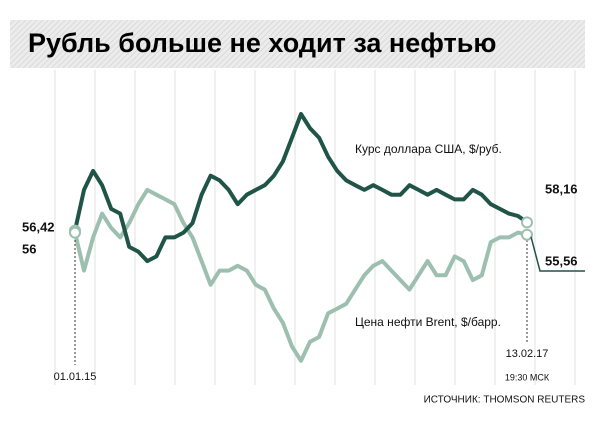 The height and width of the screenshot is (421, 602). I want to click on value-label: 55,56, so click(561, 260).